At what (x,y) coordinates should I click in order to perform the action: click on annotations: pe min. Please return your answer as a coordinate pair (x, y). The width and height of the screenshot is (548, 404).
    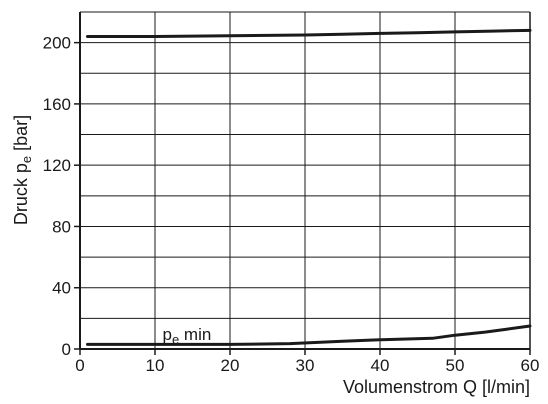
    Looking at the image, I should click on (187, 336).